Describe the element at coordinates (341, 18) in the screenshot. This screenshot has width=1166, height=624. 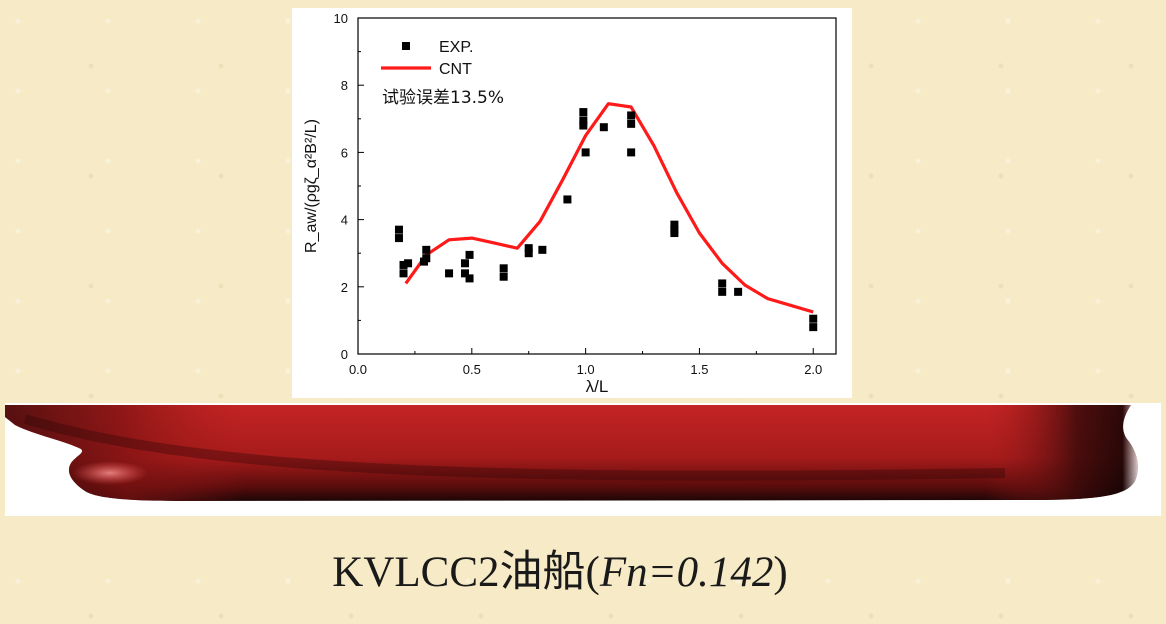
I see `y-tick-label: 10` at that location.